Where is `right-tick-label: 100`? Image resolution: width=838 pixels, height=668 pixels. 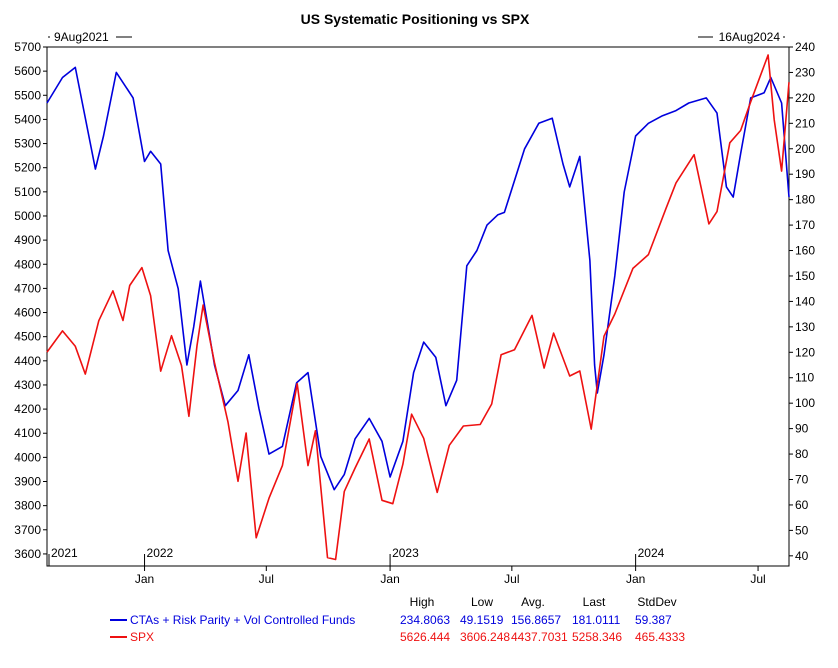
right-tick-label: 100 is located at coordinates (805, 403).